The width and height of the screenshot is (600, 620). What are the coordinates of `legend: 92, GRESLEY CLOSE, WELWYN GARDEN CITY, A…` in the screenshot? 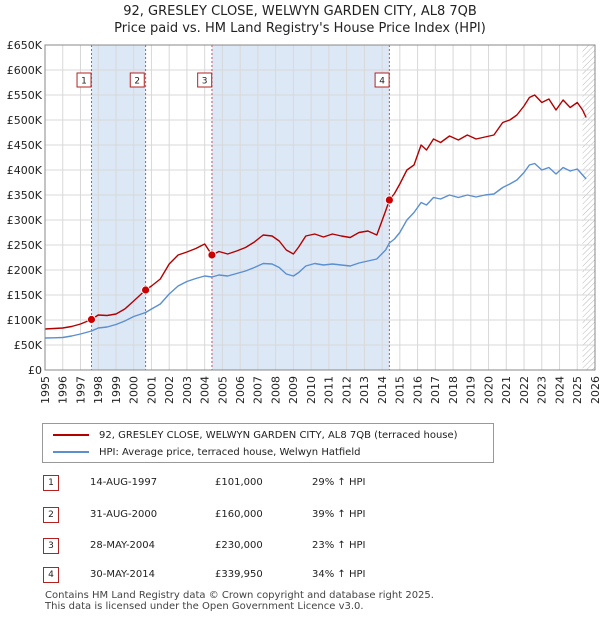 It's located at (268, 443).